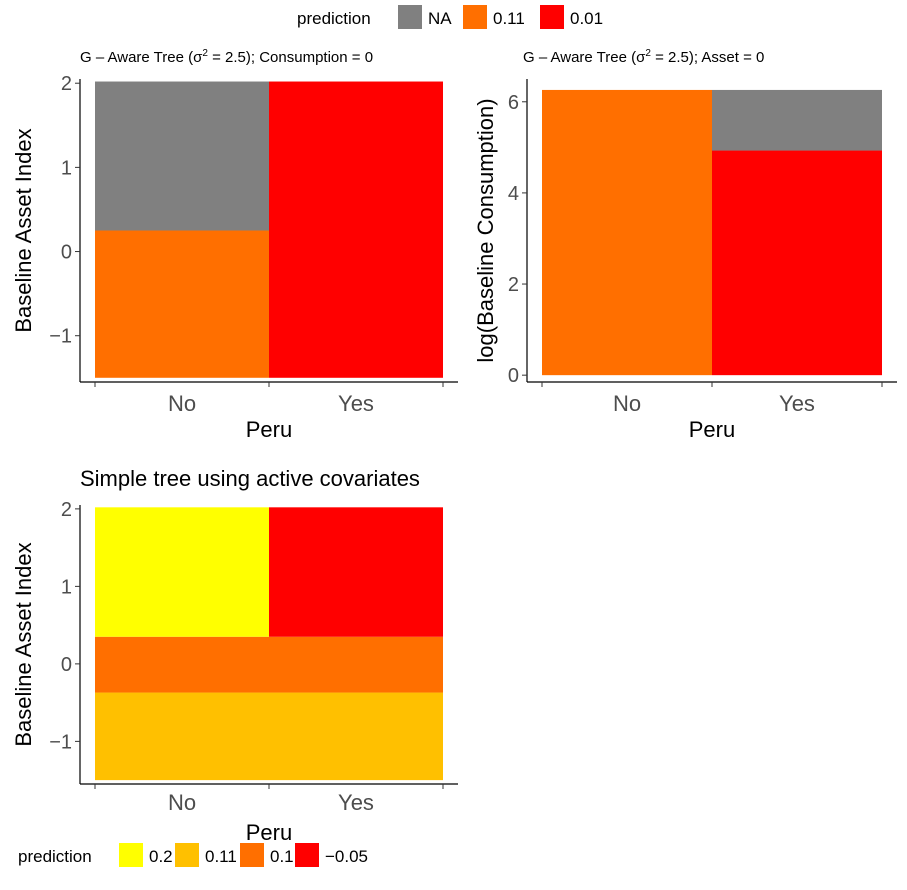  What do you see at coordinates (485, 230) in the screenshot?
I see `y-axis-label: log(Baseline Consumption)` at bounding box center [485, 230].